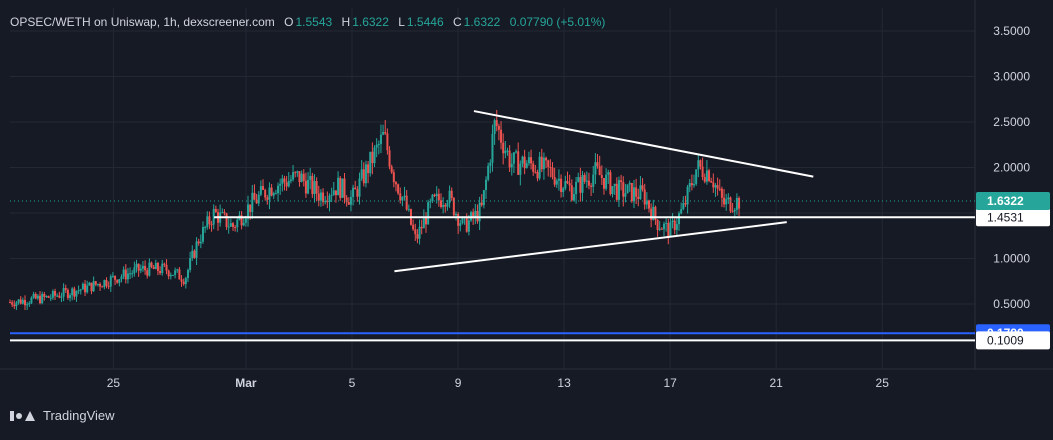 The width and height of the screenshot is (1053, 440). I want to click on y-tick-label: 1.0000, so click(1011, 259).